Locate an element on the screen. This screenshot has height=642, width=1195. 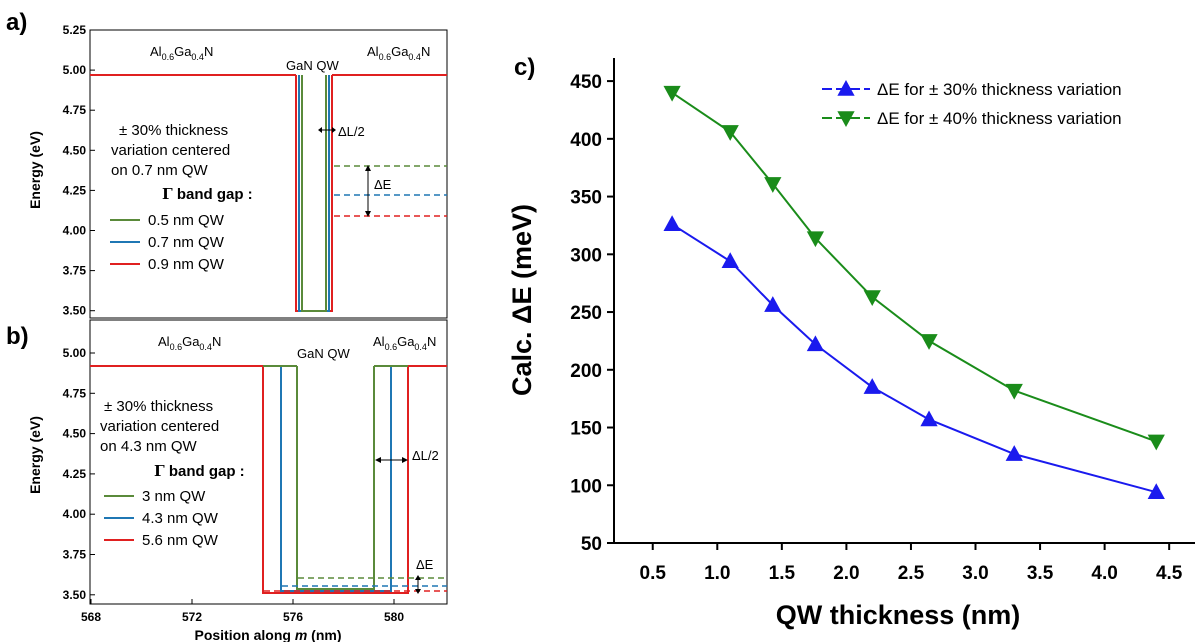
panel-b-left-barrier-label: Al0.6Ga0.4N is located at coordinates (189, 343).